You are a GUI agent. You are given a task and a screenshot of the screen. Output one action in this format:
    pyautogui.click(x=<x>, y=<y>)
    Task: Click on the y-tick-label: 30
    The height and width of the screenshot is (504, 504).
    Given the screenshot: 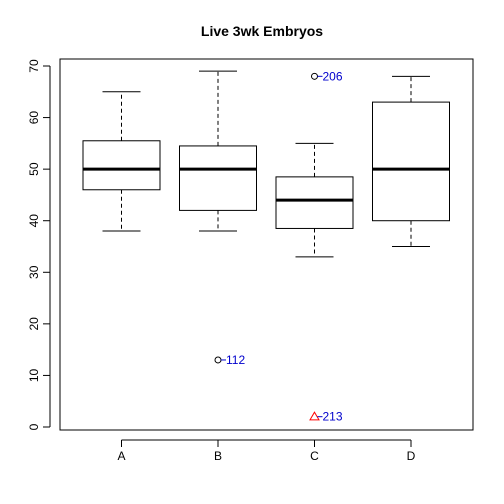 What is the action you would take?
    pyautogui.click(x=34, y=272)
    